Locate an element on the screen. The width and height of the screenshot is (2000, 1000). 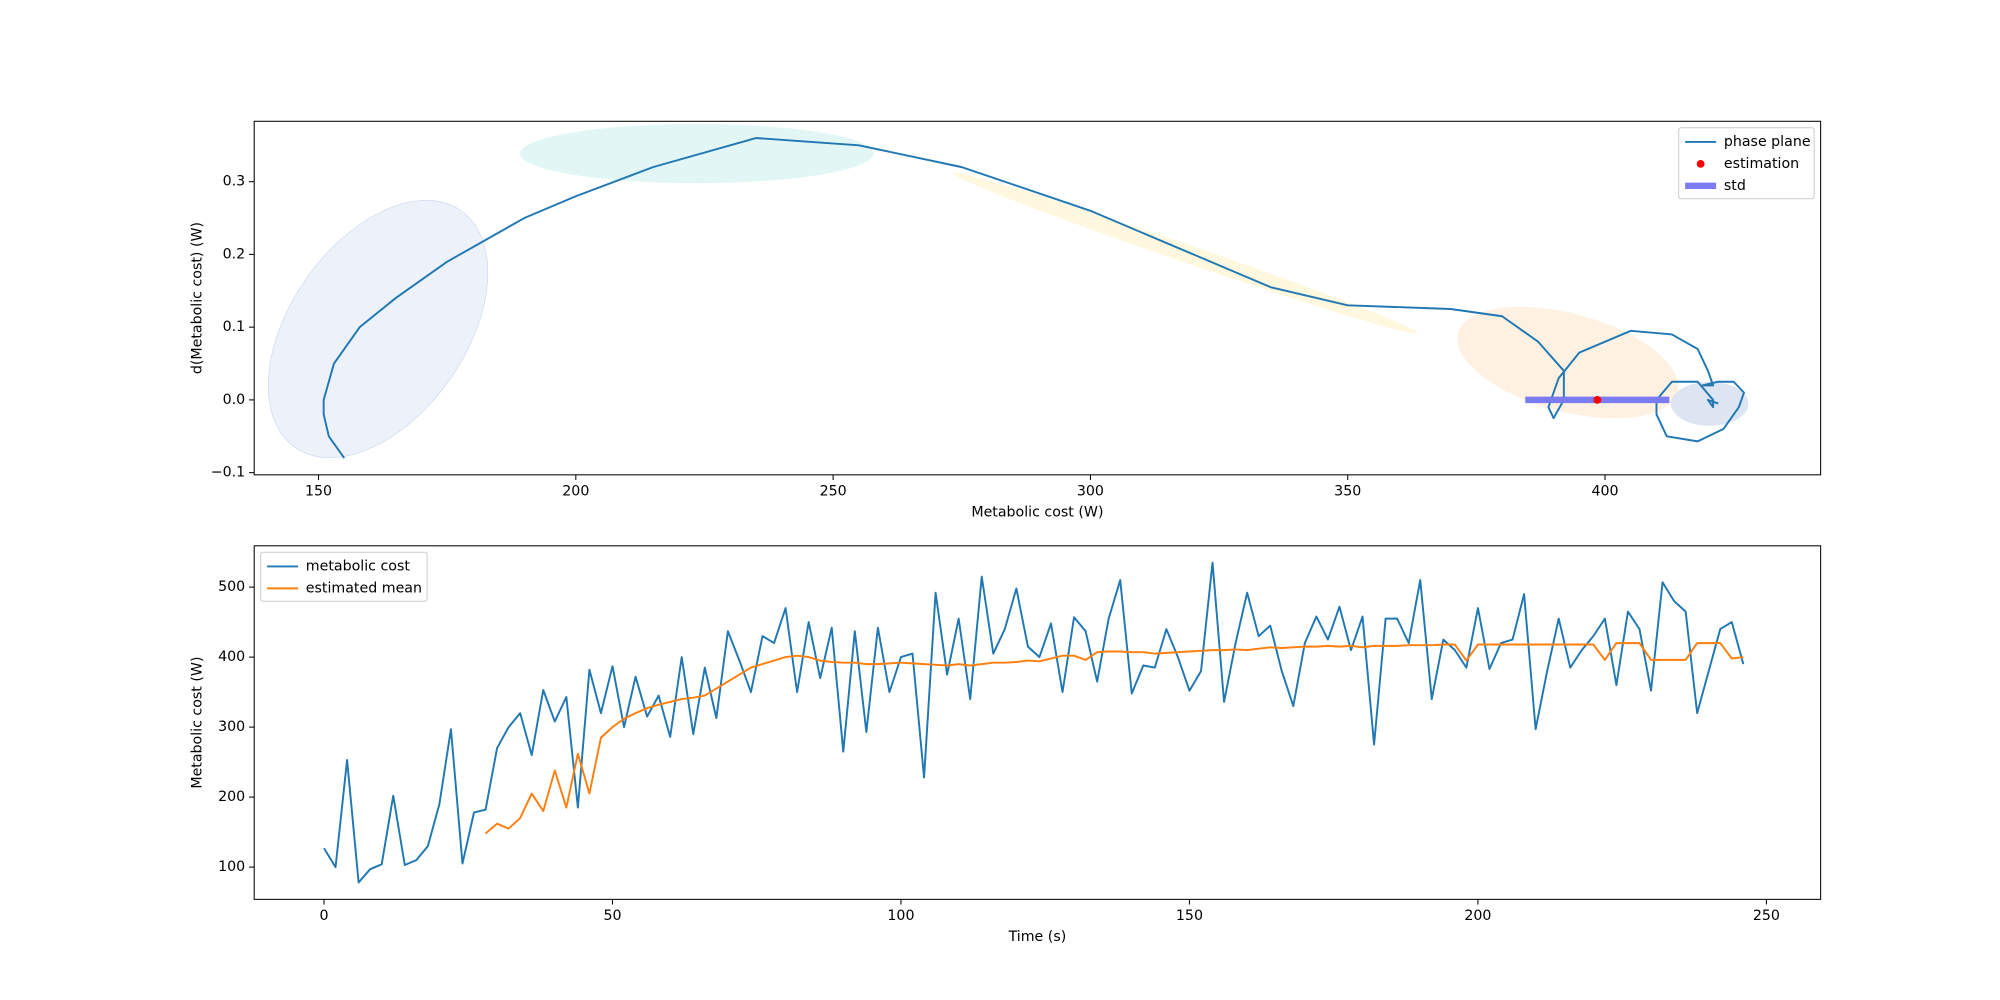
legend-label: estimation is located at coordinates (1761, 164).